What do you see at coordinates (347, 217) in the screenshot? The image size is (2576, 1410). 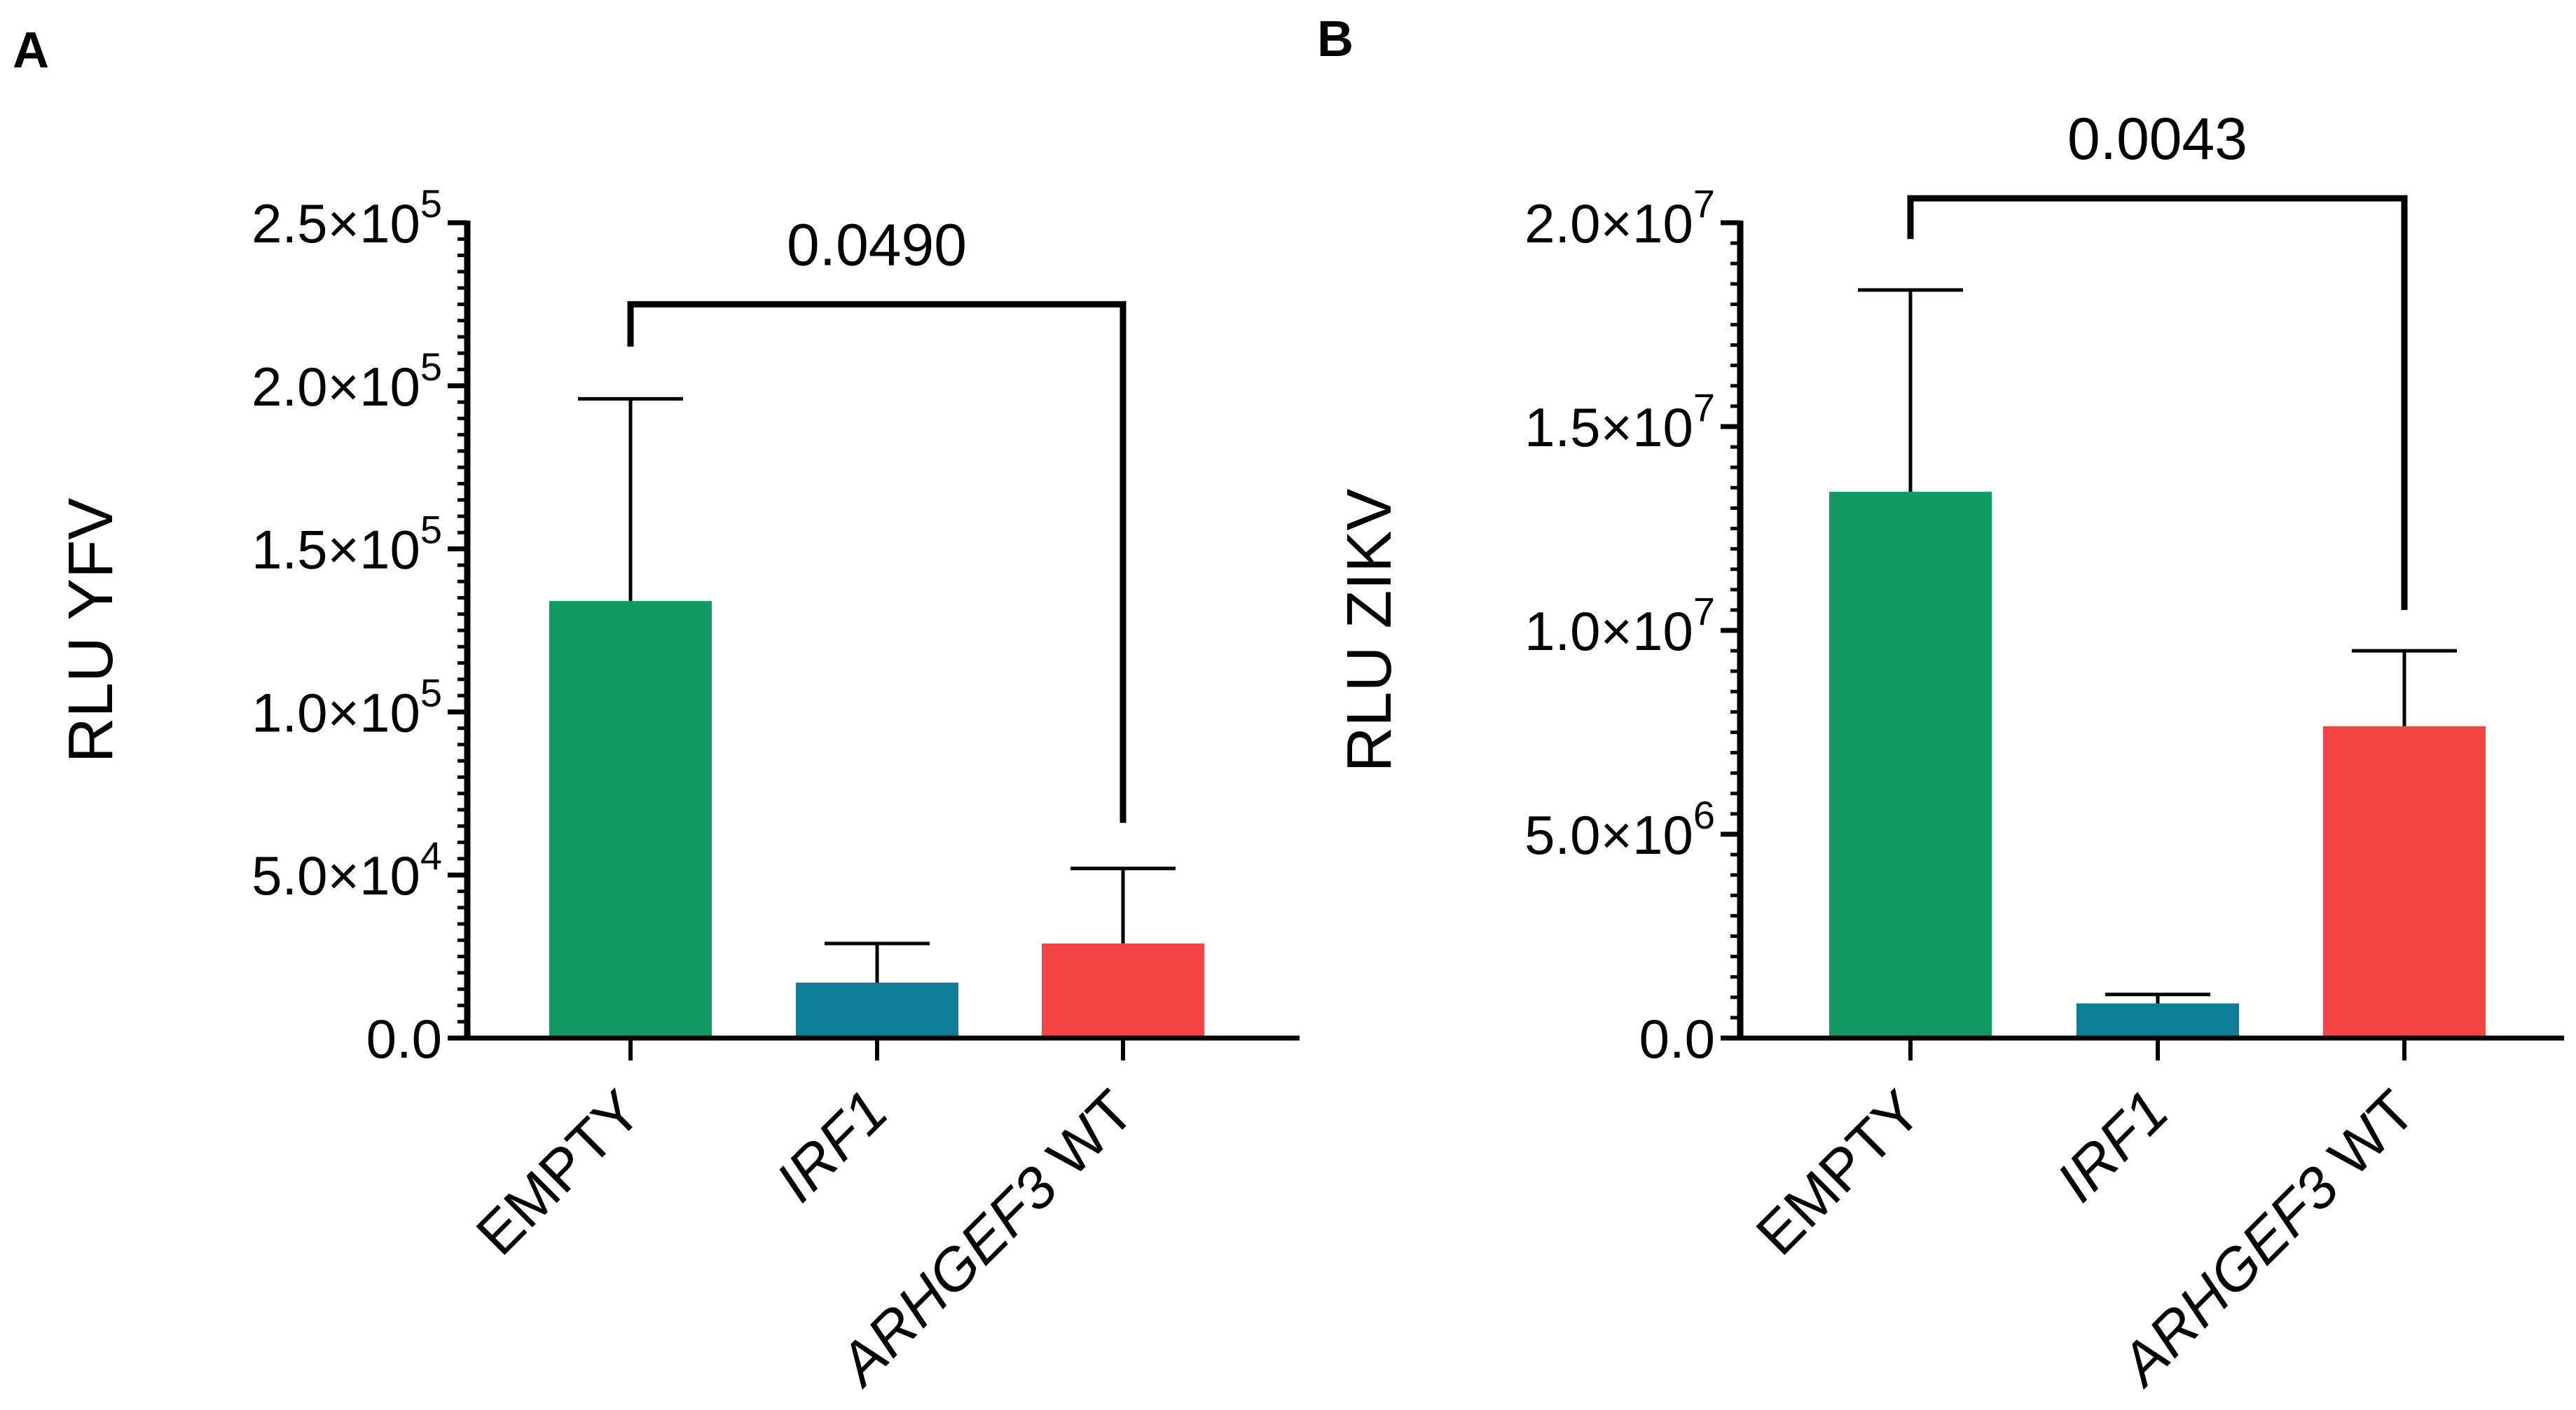 I see `y-tick-label: 2.5×10⁵` at bounding box center [347, 217].